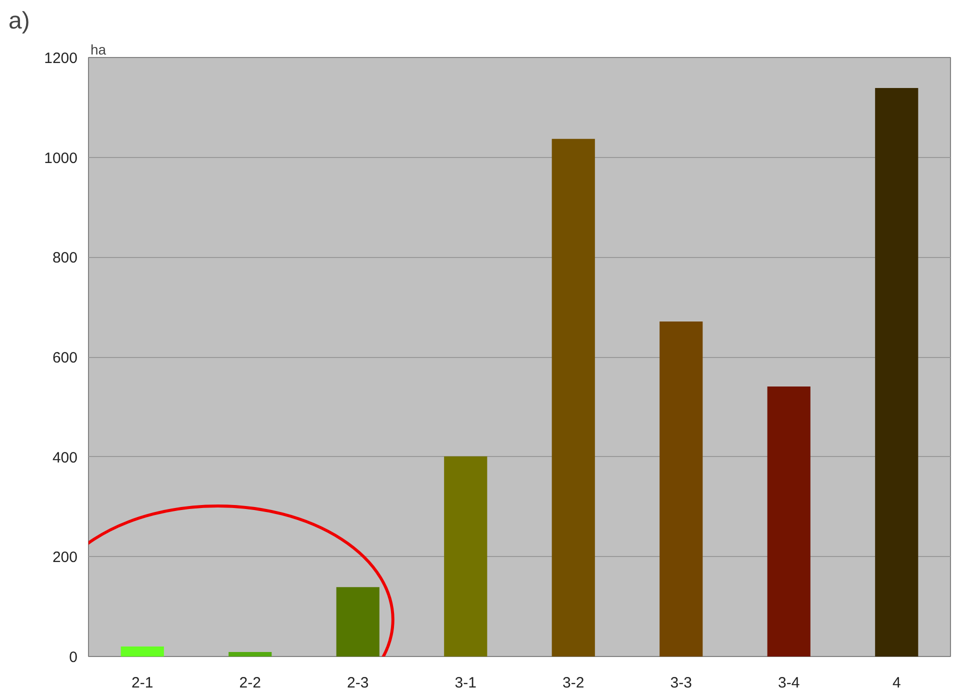 This screenshot has height=696, width=954. What do you see at coordinates (896, 683) in the screenshot?
I see `x-tick-label: 4` at bounding box center [896, 683].